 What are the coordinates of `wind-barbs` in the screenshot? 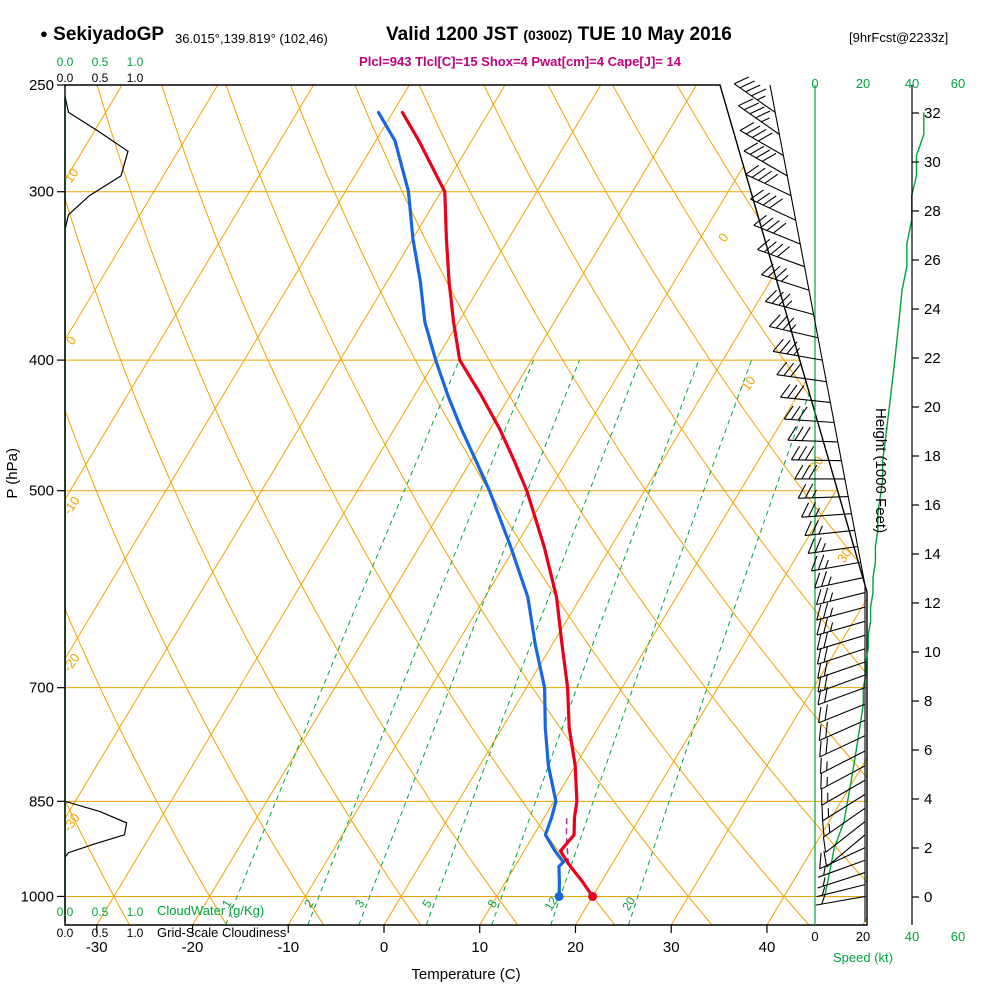 It's located at (799, 499).